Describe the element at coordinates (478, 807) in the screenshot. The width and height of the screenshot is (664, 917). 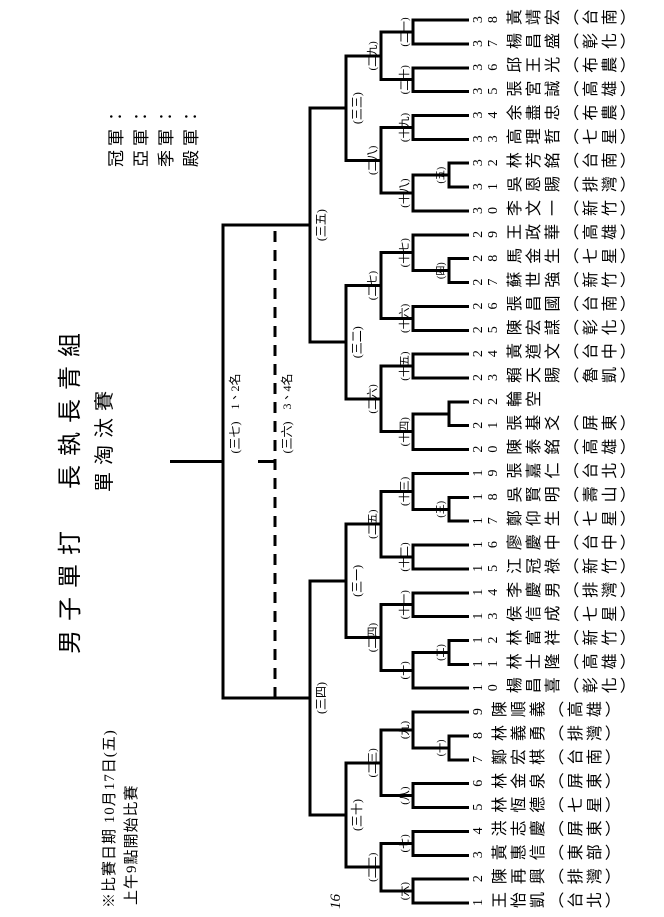
I see `player-number: 5` at that location.